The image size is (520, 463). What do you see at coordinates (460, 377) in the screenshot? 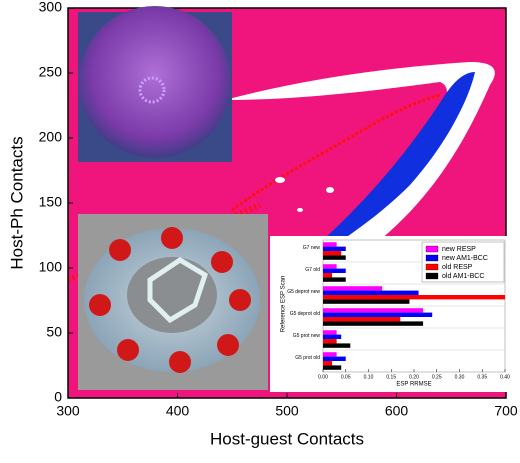
I see `x-tick-label: 0.30` at bounding box center [460, 377].